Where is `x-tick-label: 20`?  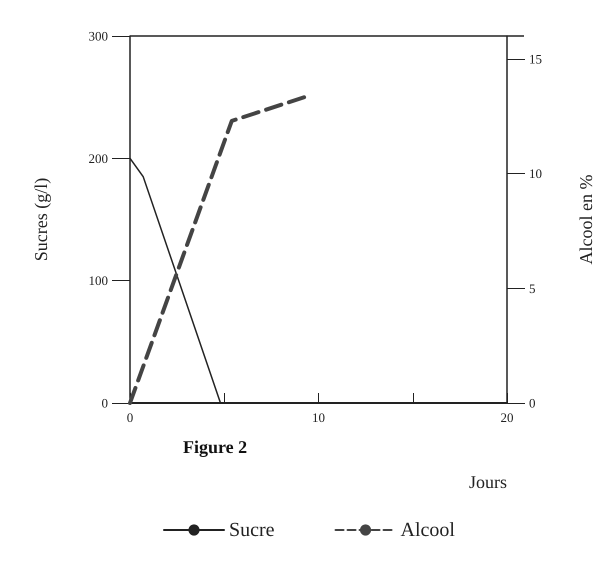 x-tick-label: 20 is located at coordinates (507, 417).